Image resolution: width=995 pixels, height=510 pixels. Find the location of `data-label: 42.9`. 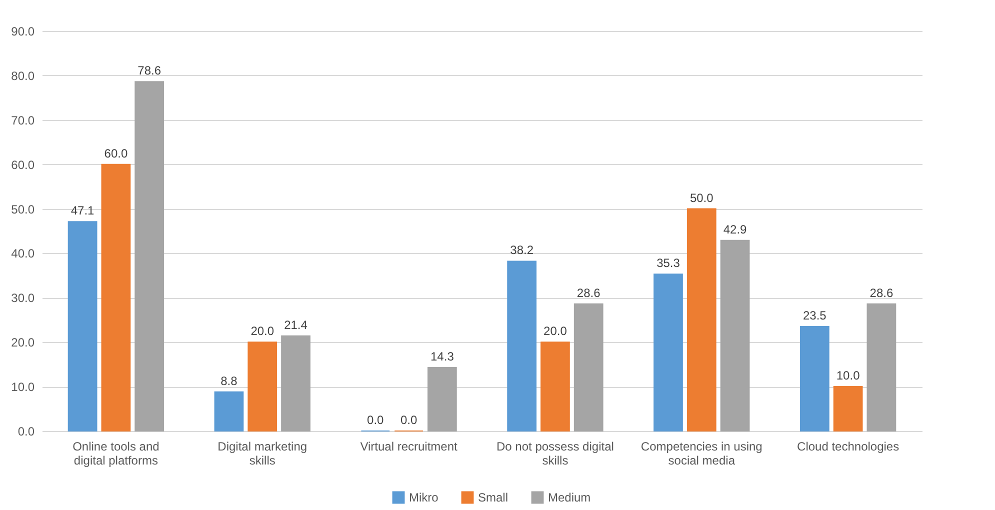

data-label: 42.9 is located at coordinates (735, 229).